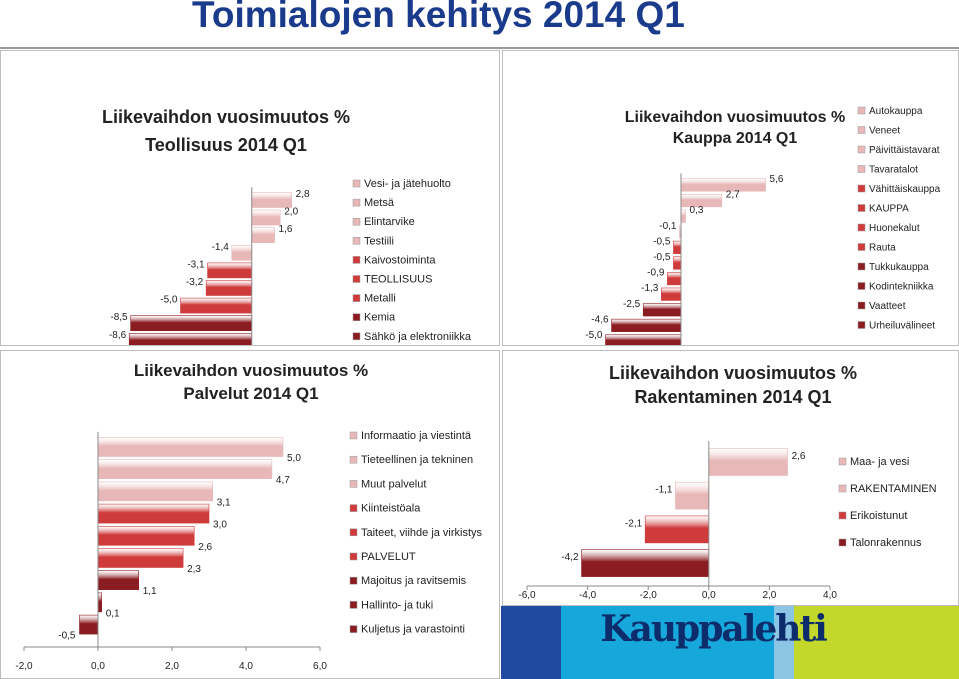 Image resolution: width=959 pixels, height=679 pixels. I want to click on data-label: 0,1, so click(113, 613).